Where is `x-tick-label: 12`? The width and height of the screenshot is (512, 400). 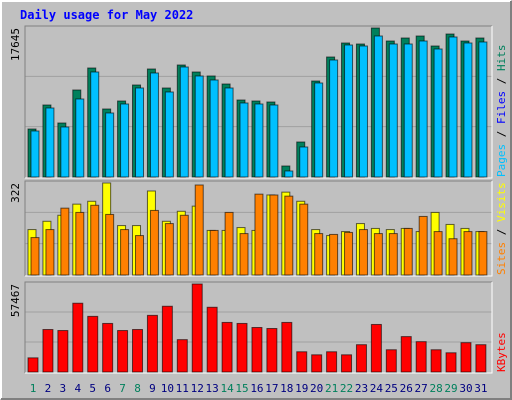 x-tick-label: 12 is located at coordinates (197, 388).